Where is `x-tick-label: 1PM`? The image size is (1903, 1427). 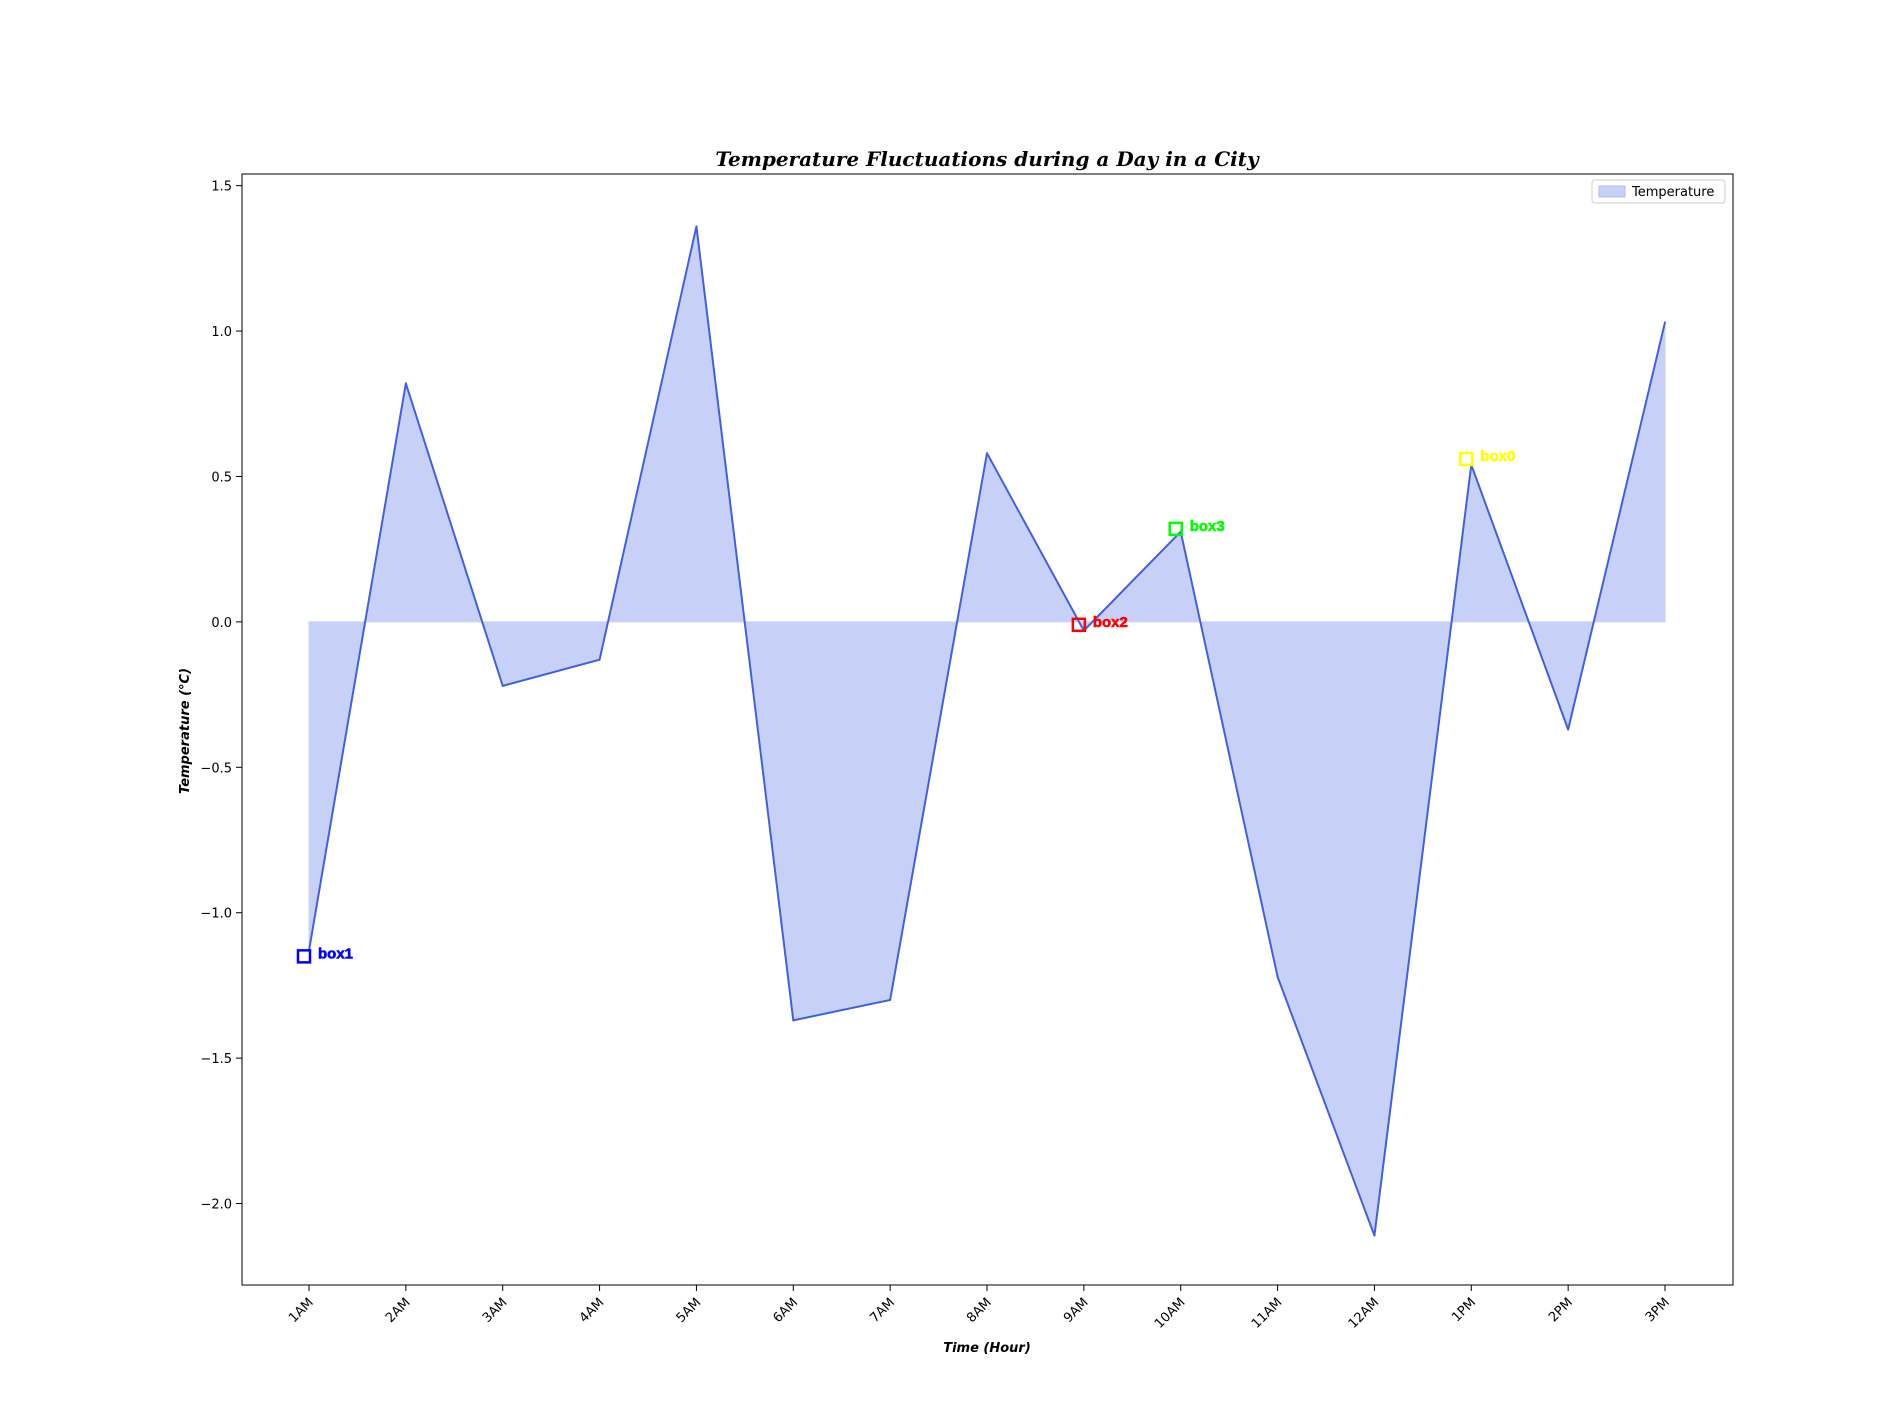 x-tick-label: 1PM is located at coordinates (1464, 1310).